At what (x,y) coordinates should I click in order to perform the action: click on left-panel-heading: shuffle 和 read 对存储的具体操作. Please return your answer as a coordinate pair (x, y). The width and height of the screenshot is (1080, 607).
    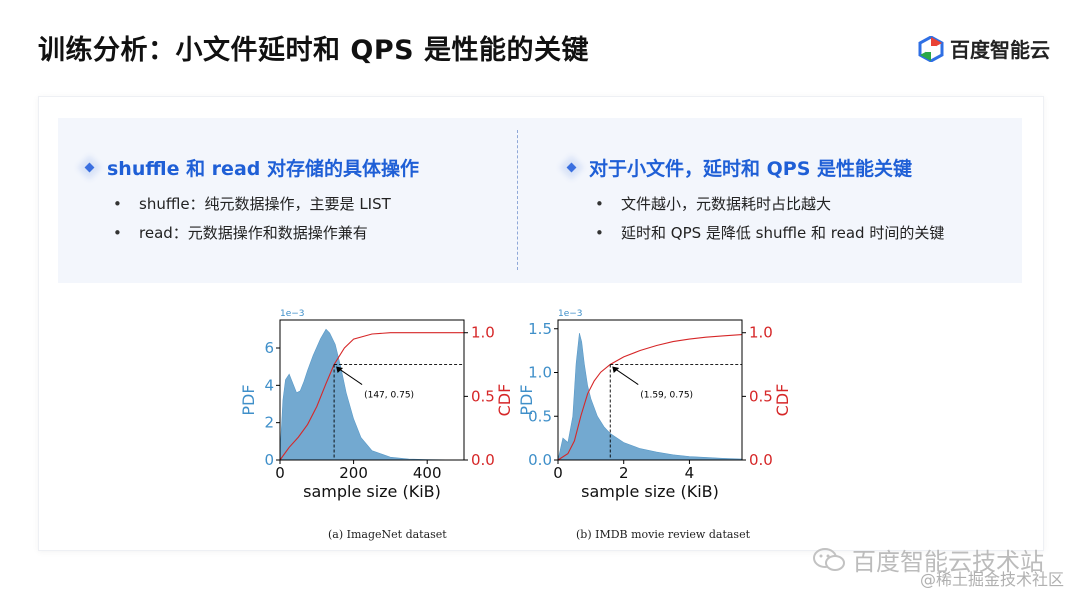
    Looking at the image, I should click on (263, 169).